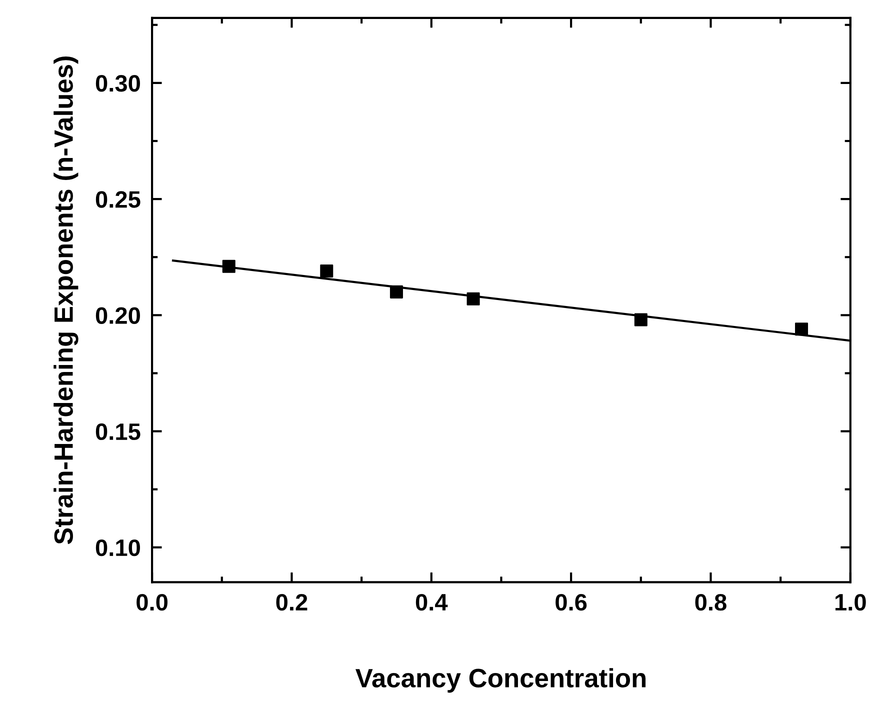 Image resolution: width=884 pixels, height=717 pixels. Describe the element at coordinates (118, 547) in the screenshot. I see `y-tick-label: 0.10` at that location.